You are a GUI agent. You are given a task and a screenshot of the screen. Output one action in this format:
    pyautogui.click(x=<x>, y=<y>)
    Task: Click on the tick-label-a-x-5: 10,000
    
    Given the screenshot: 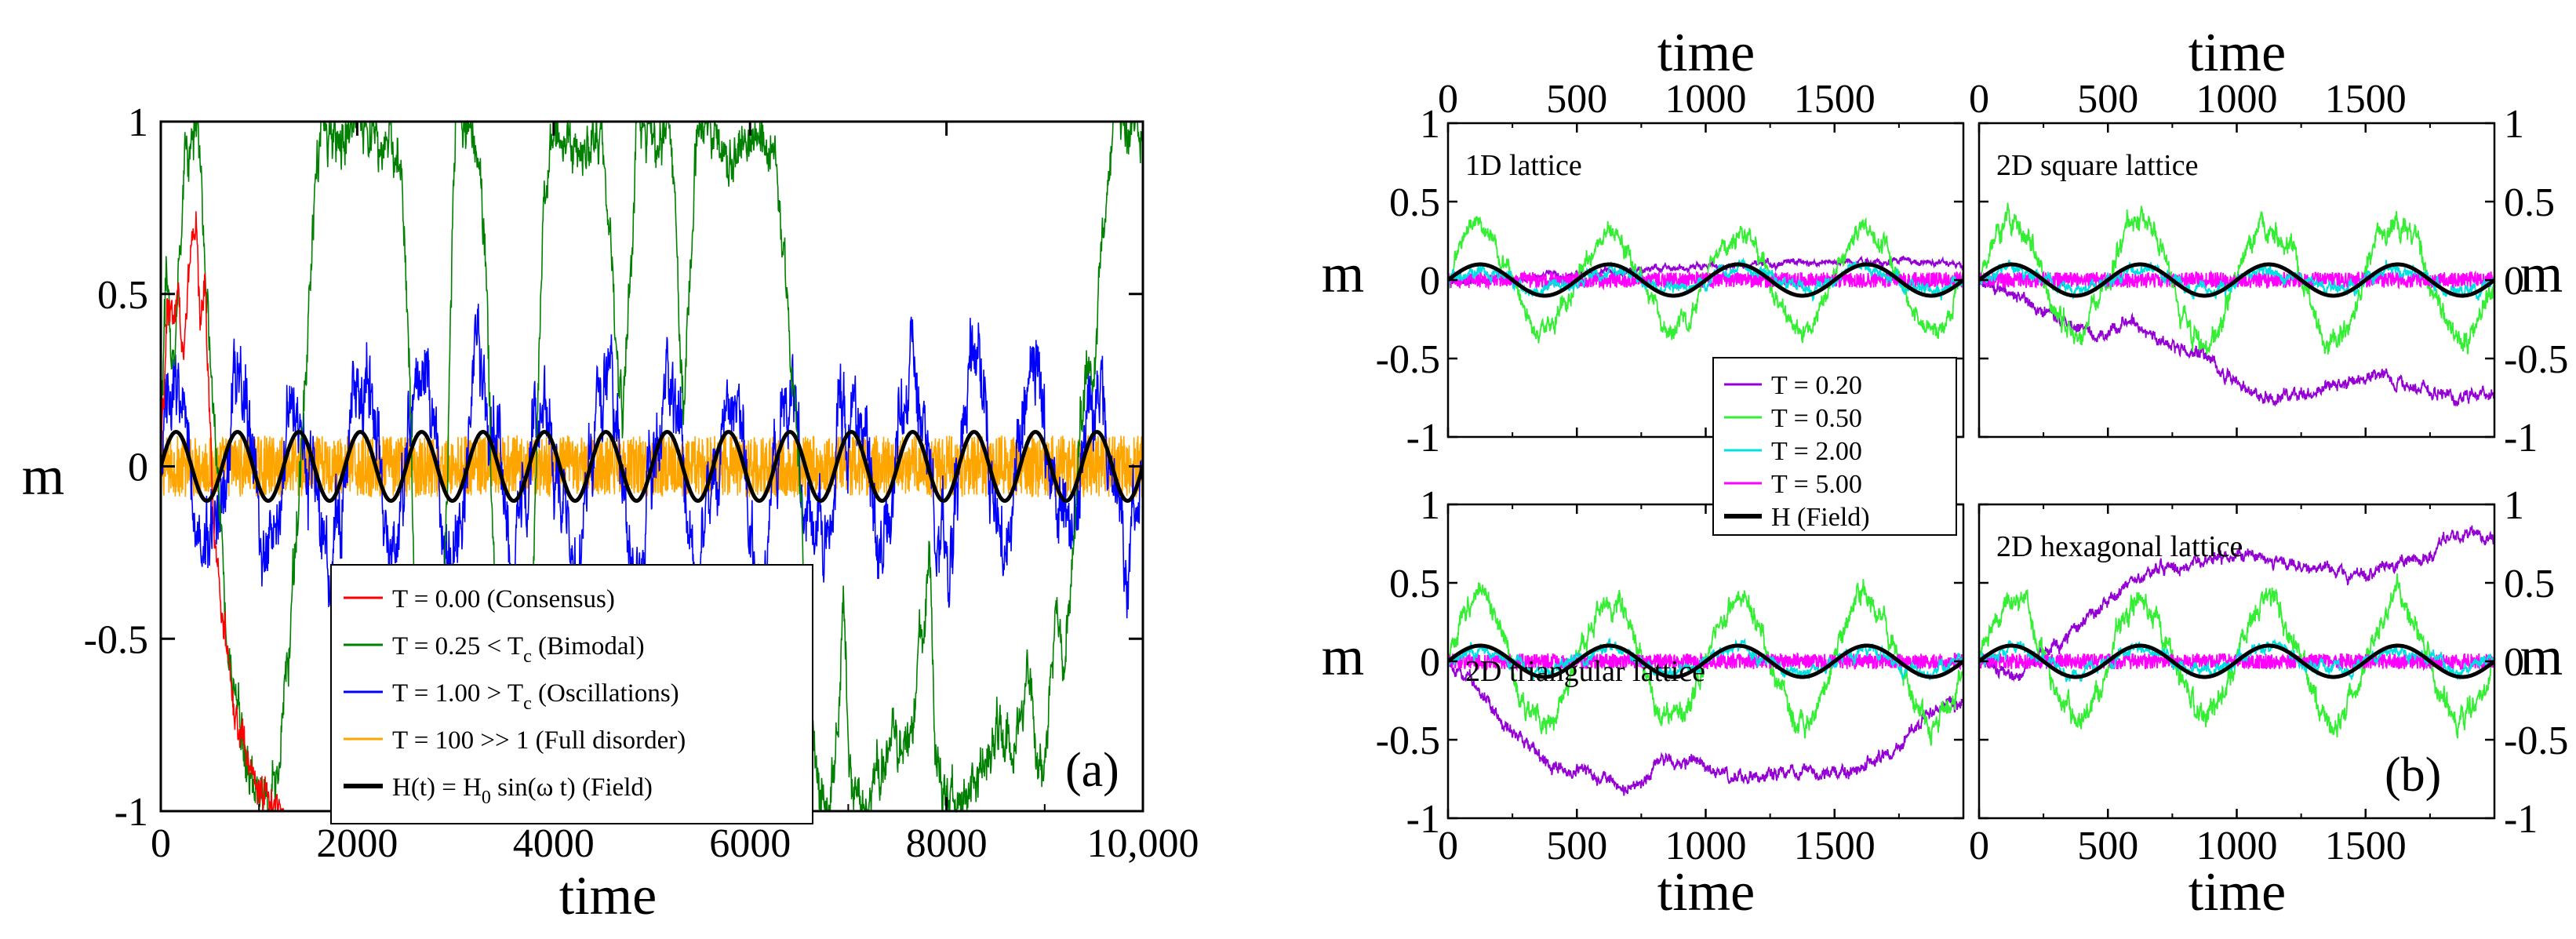 What is the action you would take?
    pyautogui.click(x=1143, y=843)
    